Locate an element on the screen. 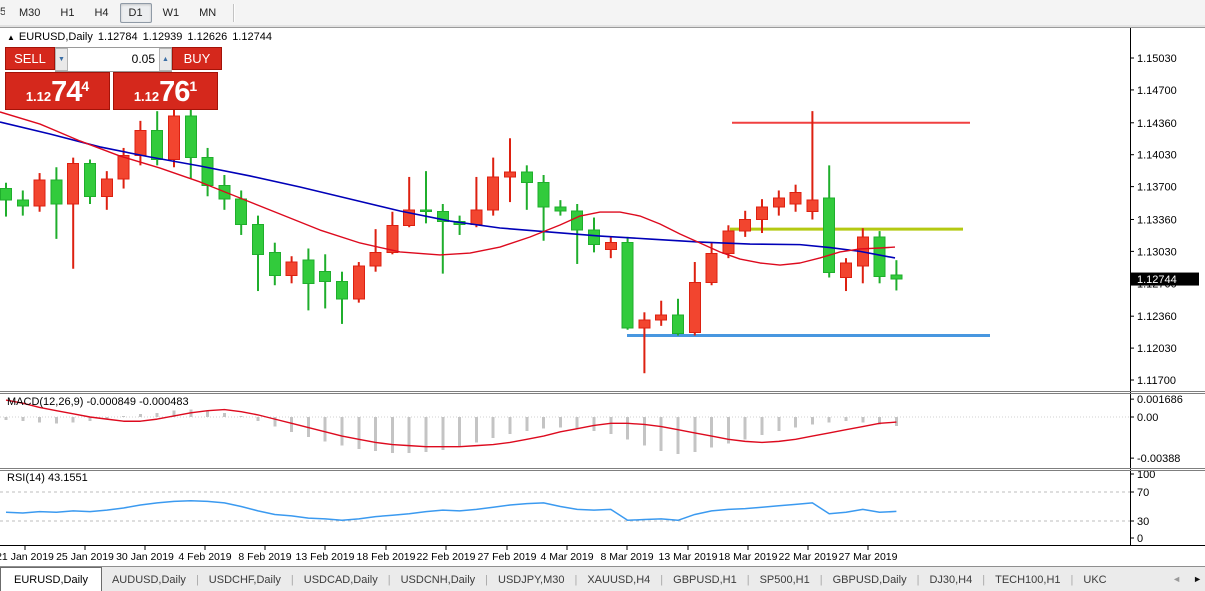 This screenshot has width=1205, height=591. date-label: 22 Feb 2019 is located at coordinates (446, 557).